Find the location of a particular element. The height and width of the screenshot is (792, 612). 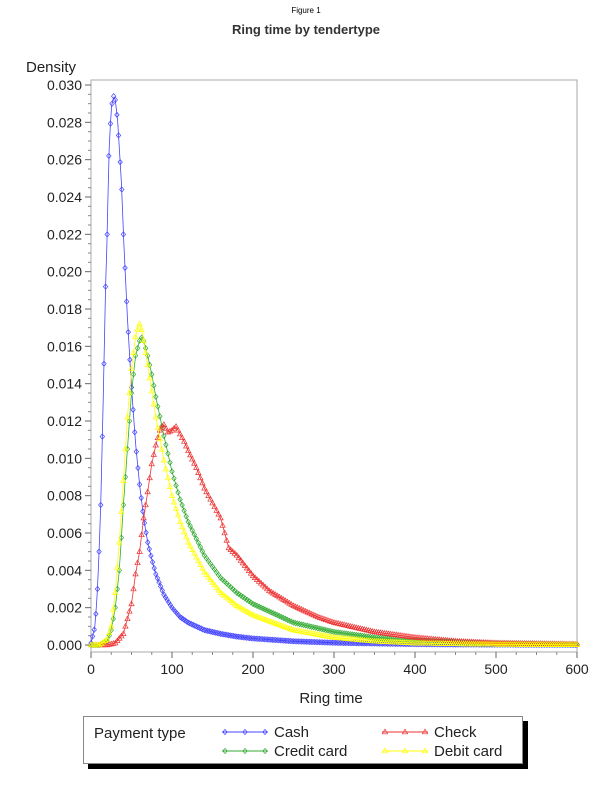

legend-swatch-cash is located at coordinates (245, 732).